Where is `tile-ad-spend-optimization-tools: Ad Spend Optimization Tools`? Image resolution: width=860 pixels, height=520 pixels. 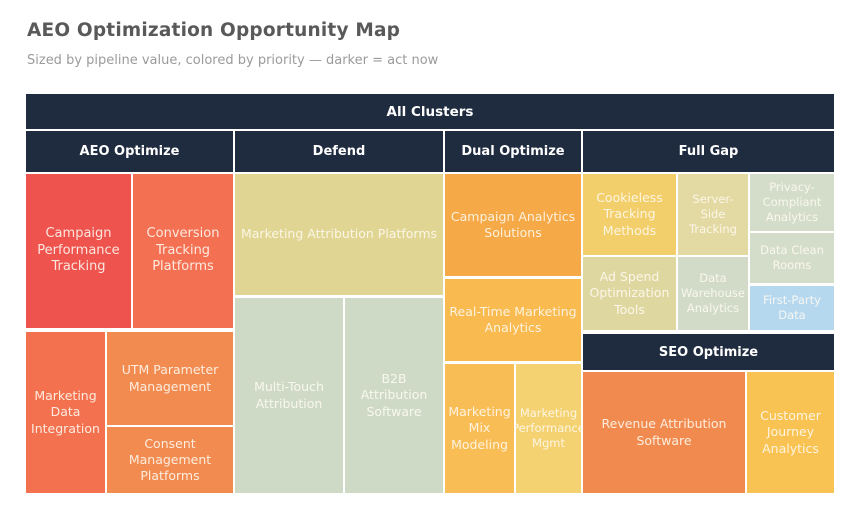
tile-ad-spend-optimization-tools: Ad Spend Optimization Tools is located at coordinates (629, 293).